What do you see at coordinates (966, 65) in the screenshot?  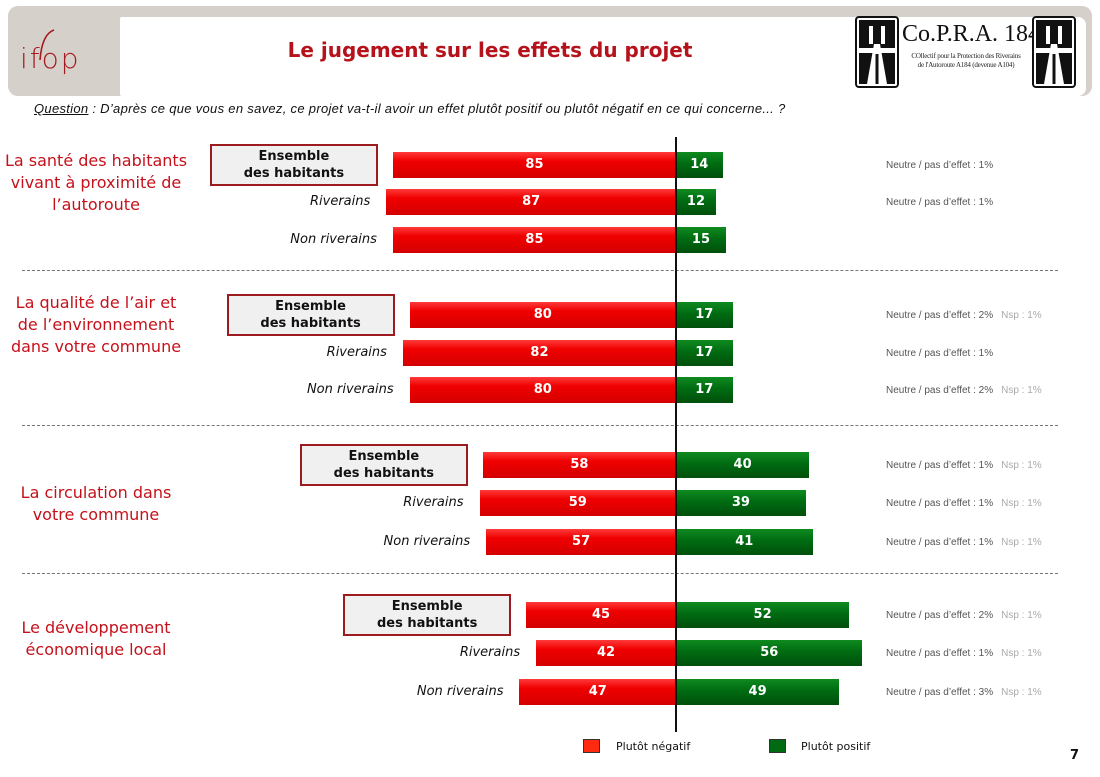 I see `copra-subtitle-line2: de l'Autoroute A184 (devenue A104)` at bounding box center [966, 65].